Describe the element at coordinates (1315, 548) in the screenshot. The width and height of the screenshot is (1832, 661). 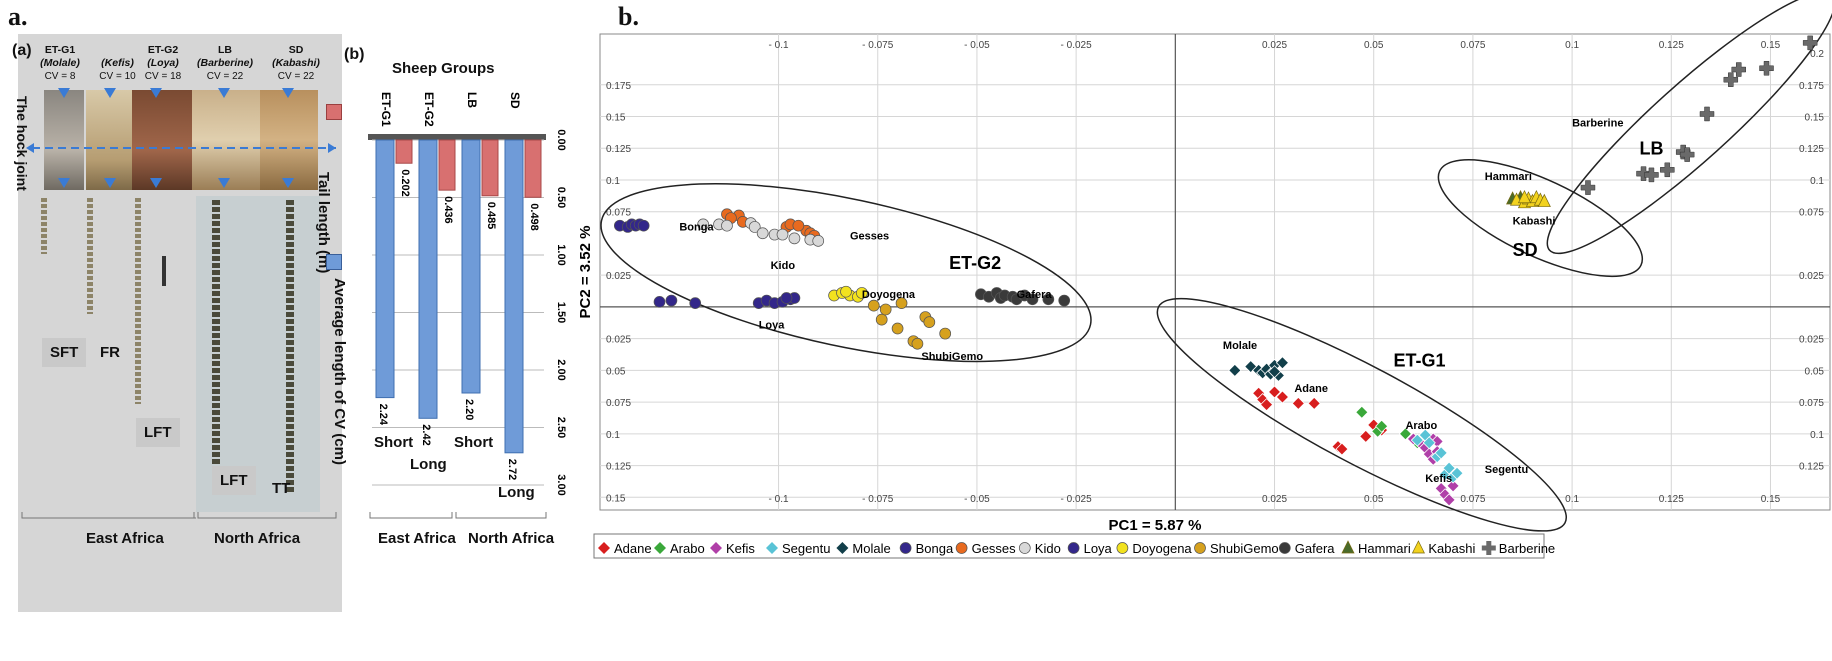
I see `legend-label: Gafera` at that location.